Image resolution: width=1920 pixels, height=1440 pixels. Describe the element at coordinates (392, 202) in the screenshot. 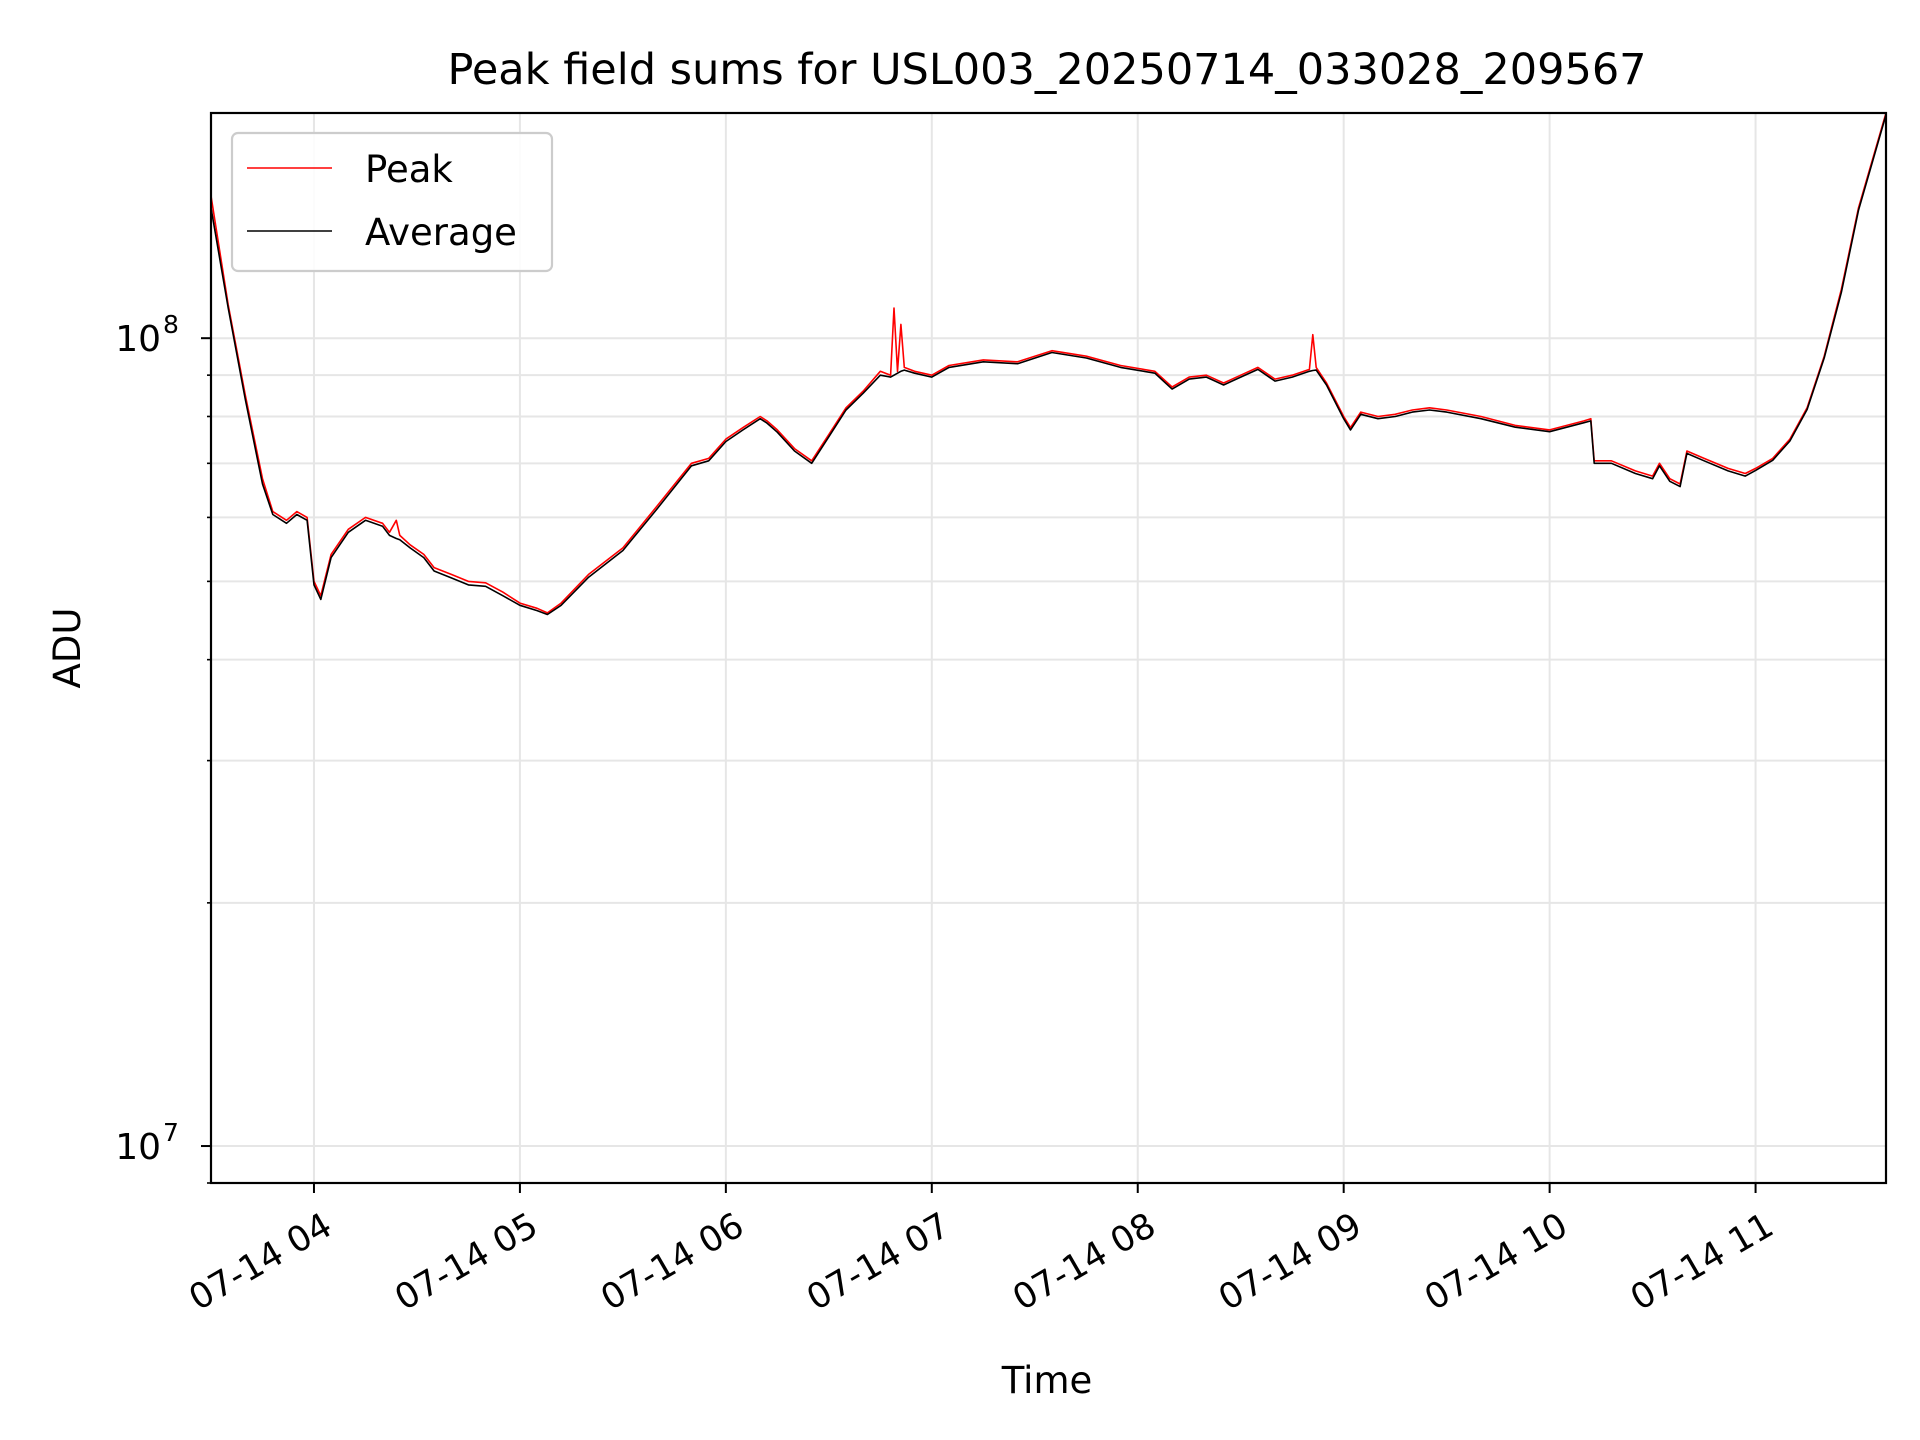

I see `legend: Peak Average` at that location.